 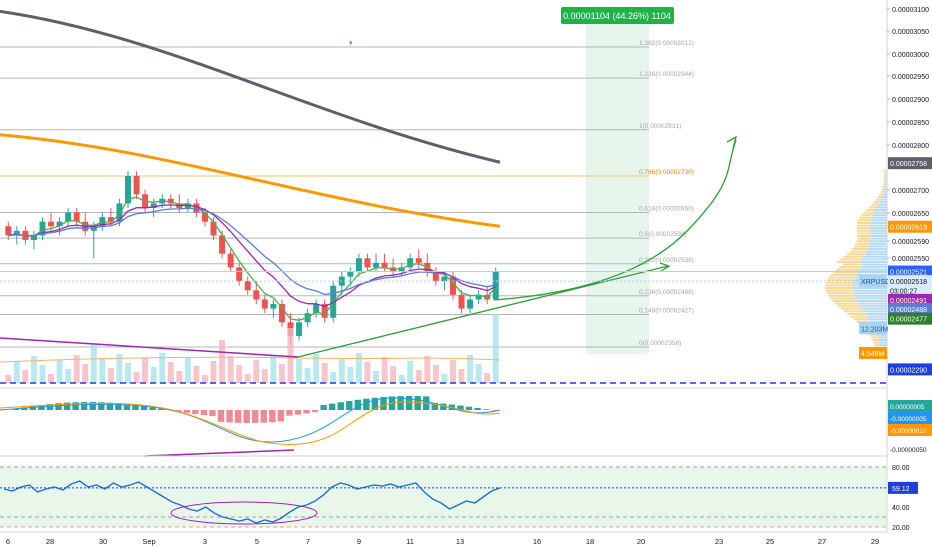 I want to click on time-axis: 6 28 30 Sep 3 5 7 9 11 13 16 18 20 23 25 27 29, so click(x=466, y=540).